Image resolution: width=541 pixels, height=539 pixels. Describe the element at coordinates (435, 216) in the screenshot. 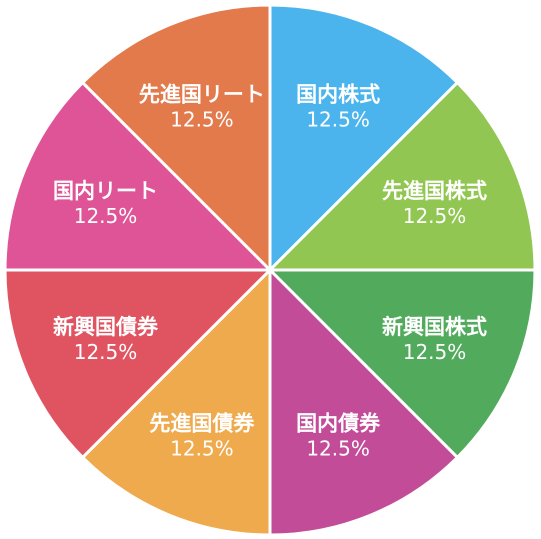

I see `slice-value-label-1: 12.5%` at that location.